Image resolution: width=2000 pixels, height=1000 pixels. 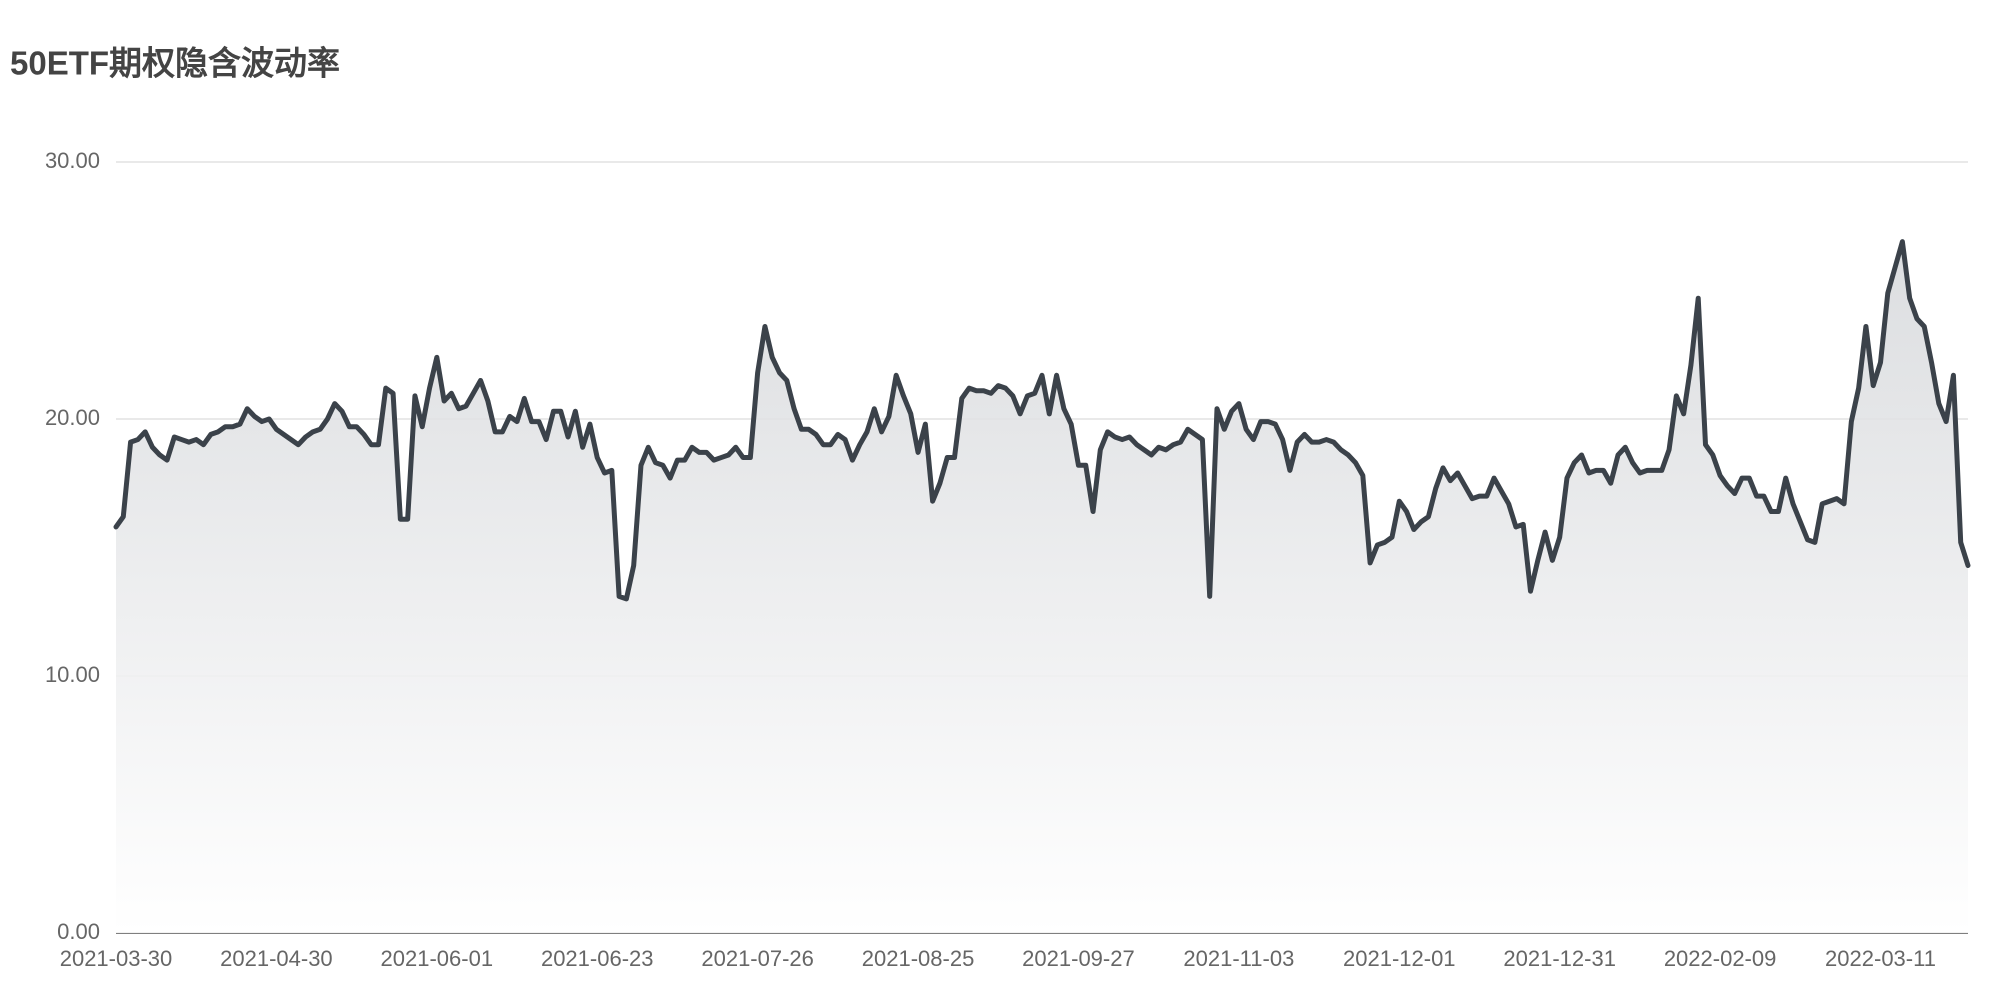 I want to click on x-tick-label: 2022-03-11, so click(x=1880, y=958).